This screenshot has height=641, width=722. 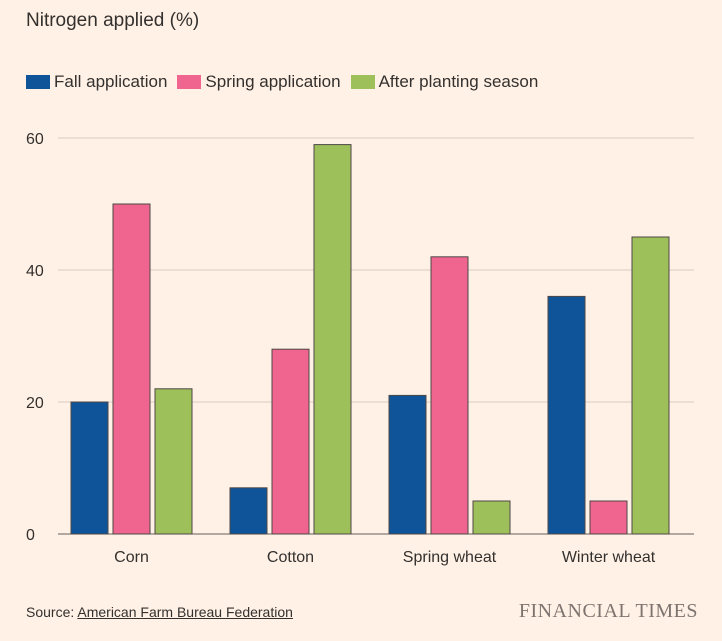 What do you see at coordinates (35, 271) in the screenshot?
I see `y-tick-label-40: 40` at bounding box center [35, 271].